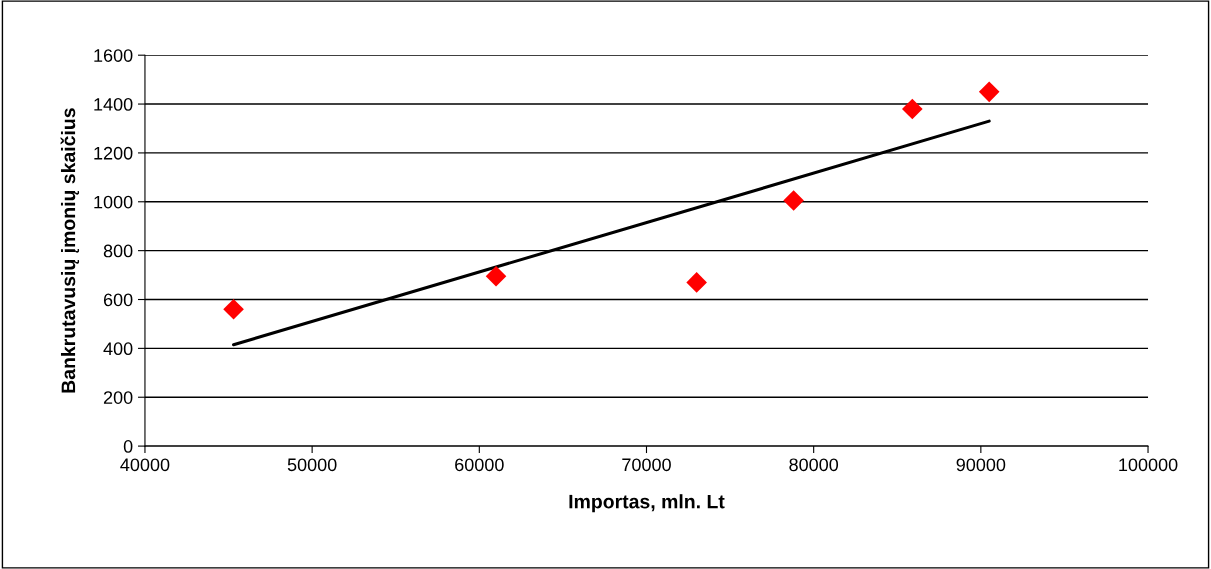 This screenshot has width=1211, height=569. I want to click on y-tick-label: 1600, so click(113, 55).